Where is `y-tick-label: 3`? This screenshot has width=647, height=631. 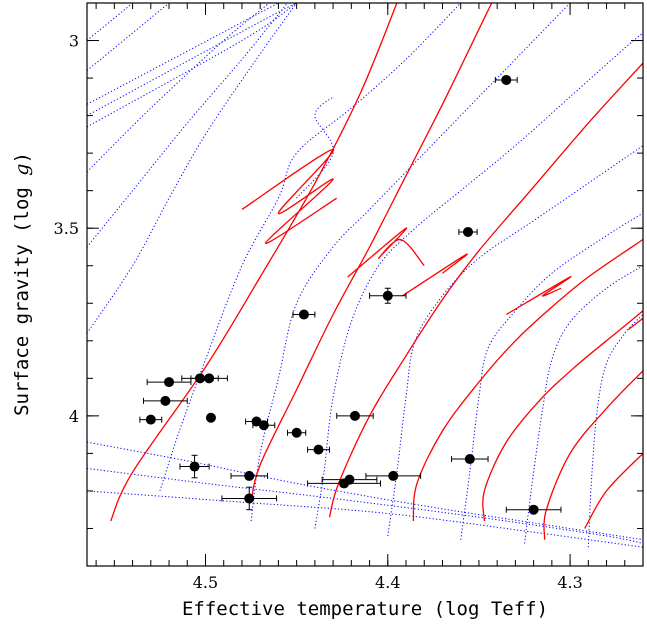
y-tick-label: 3 is located at coordinates (74, 41).